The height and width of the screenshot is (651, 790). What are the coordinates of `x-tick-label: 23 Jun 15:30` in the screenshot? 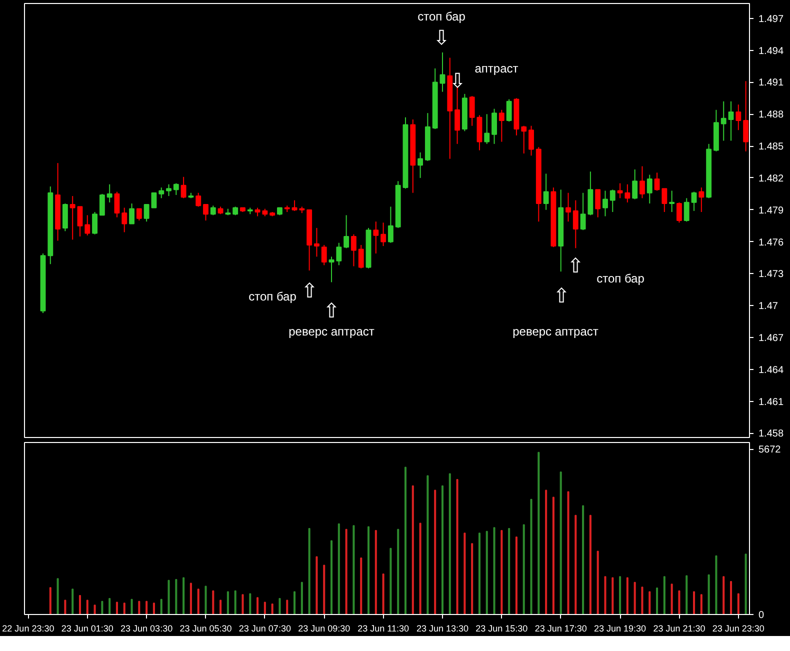 It's located at (502, 629).